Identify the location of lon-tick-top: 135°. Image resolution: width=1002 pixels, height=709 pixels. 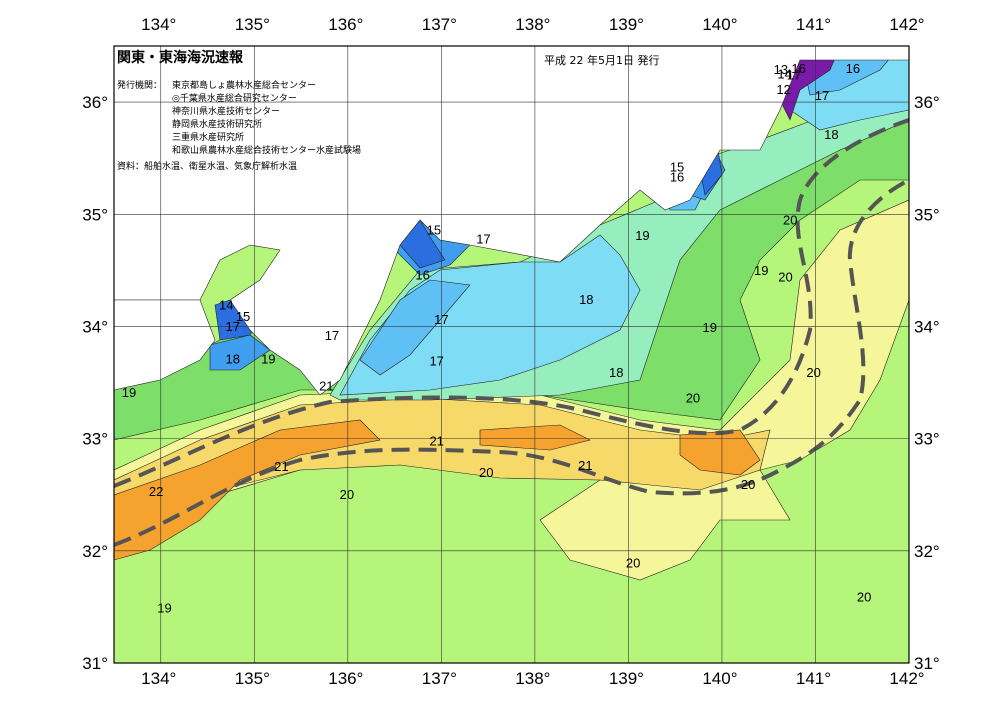
(252, 24).